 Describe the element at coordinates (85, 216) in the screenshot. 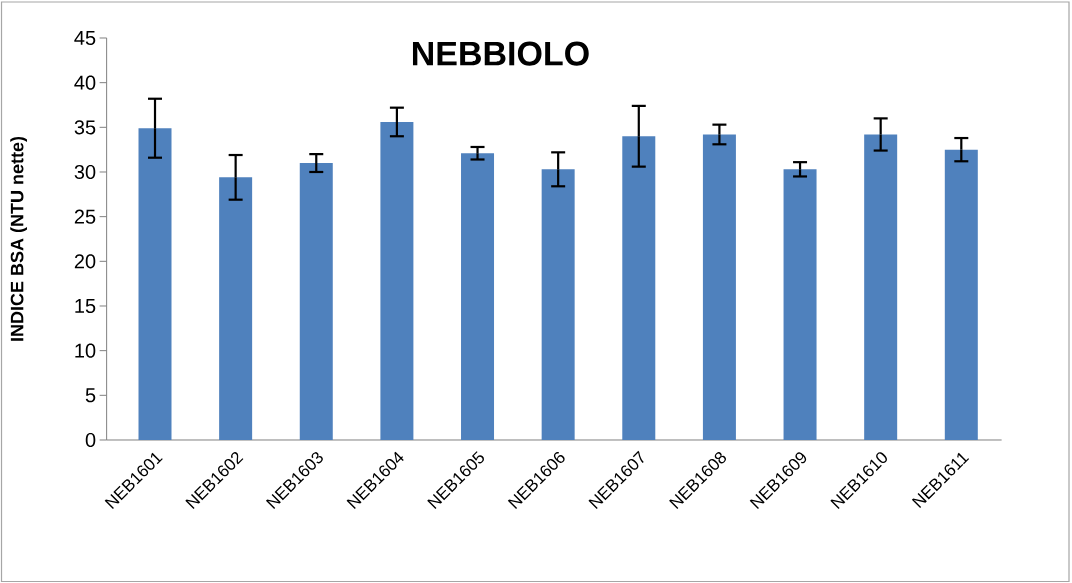

I see `y-tick-label: 25` at that location.